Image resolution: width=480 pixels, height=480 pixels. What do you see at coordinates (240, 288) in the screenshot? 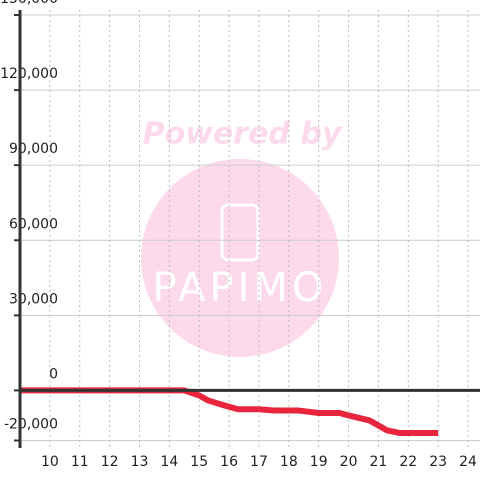
I see `watermark-brand: PAPIMO` at bounding box center [240, 288].